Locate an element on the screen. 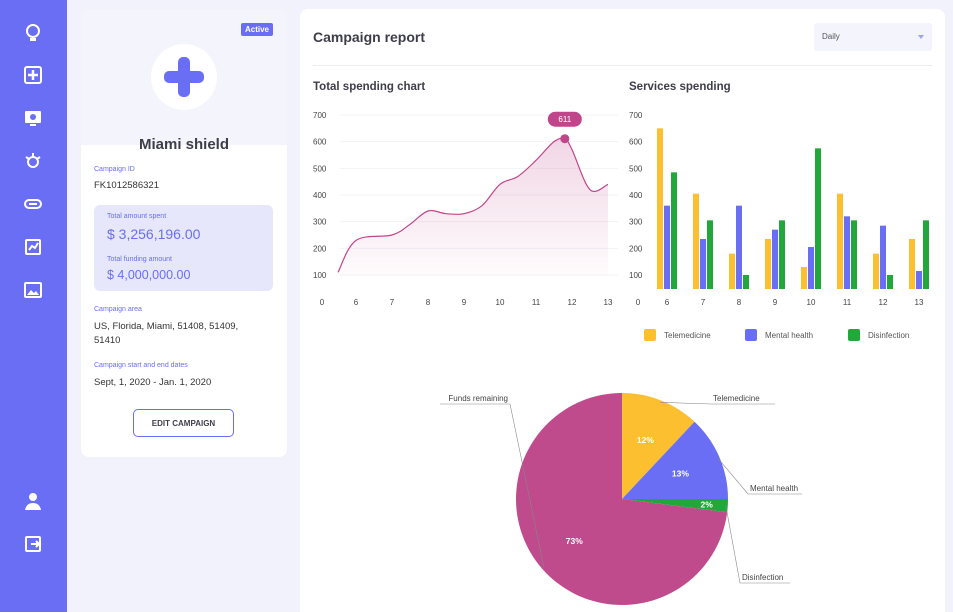 The width and height of the screenshot is (953, 612). legend-mental-health: Mental health is located at coordinates (779, 335).